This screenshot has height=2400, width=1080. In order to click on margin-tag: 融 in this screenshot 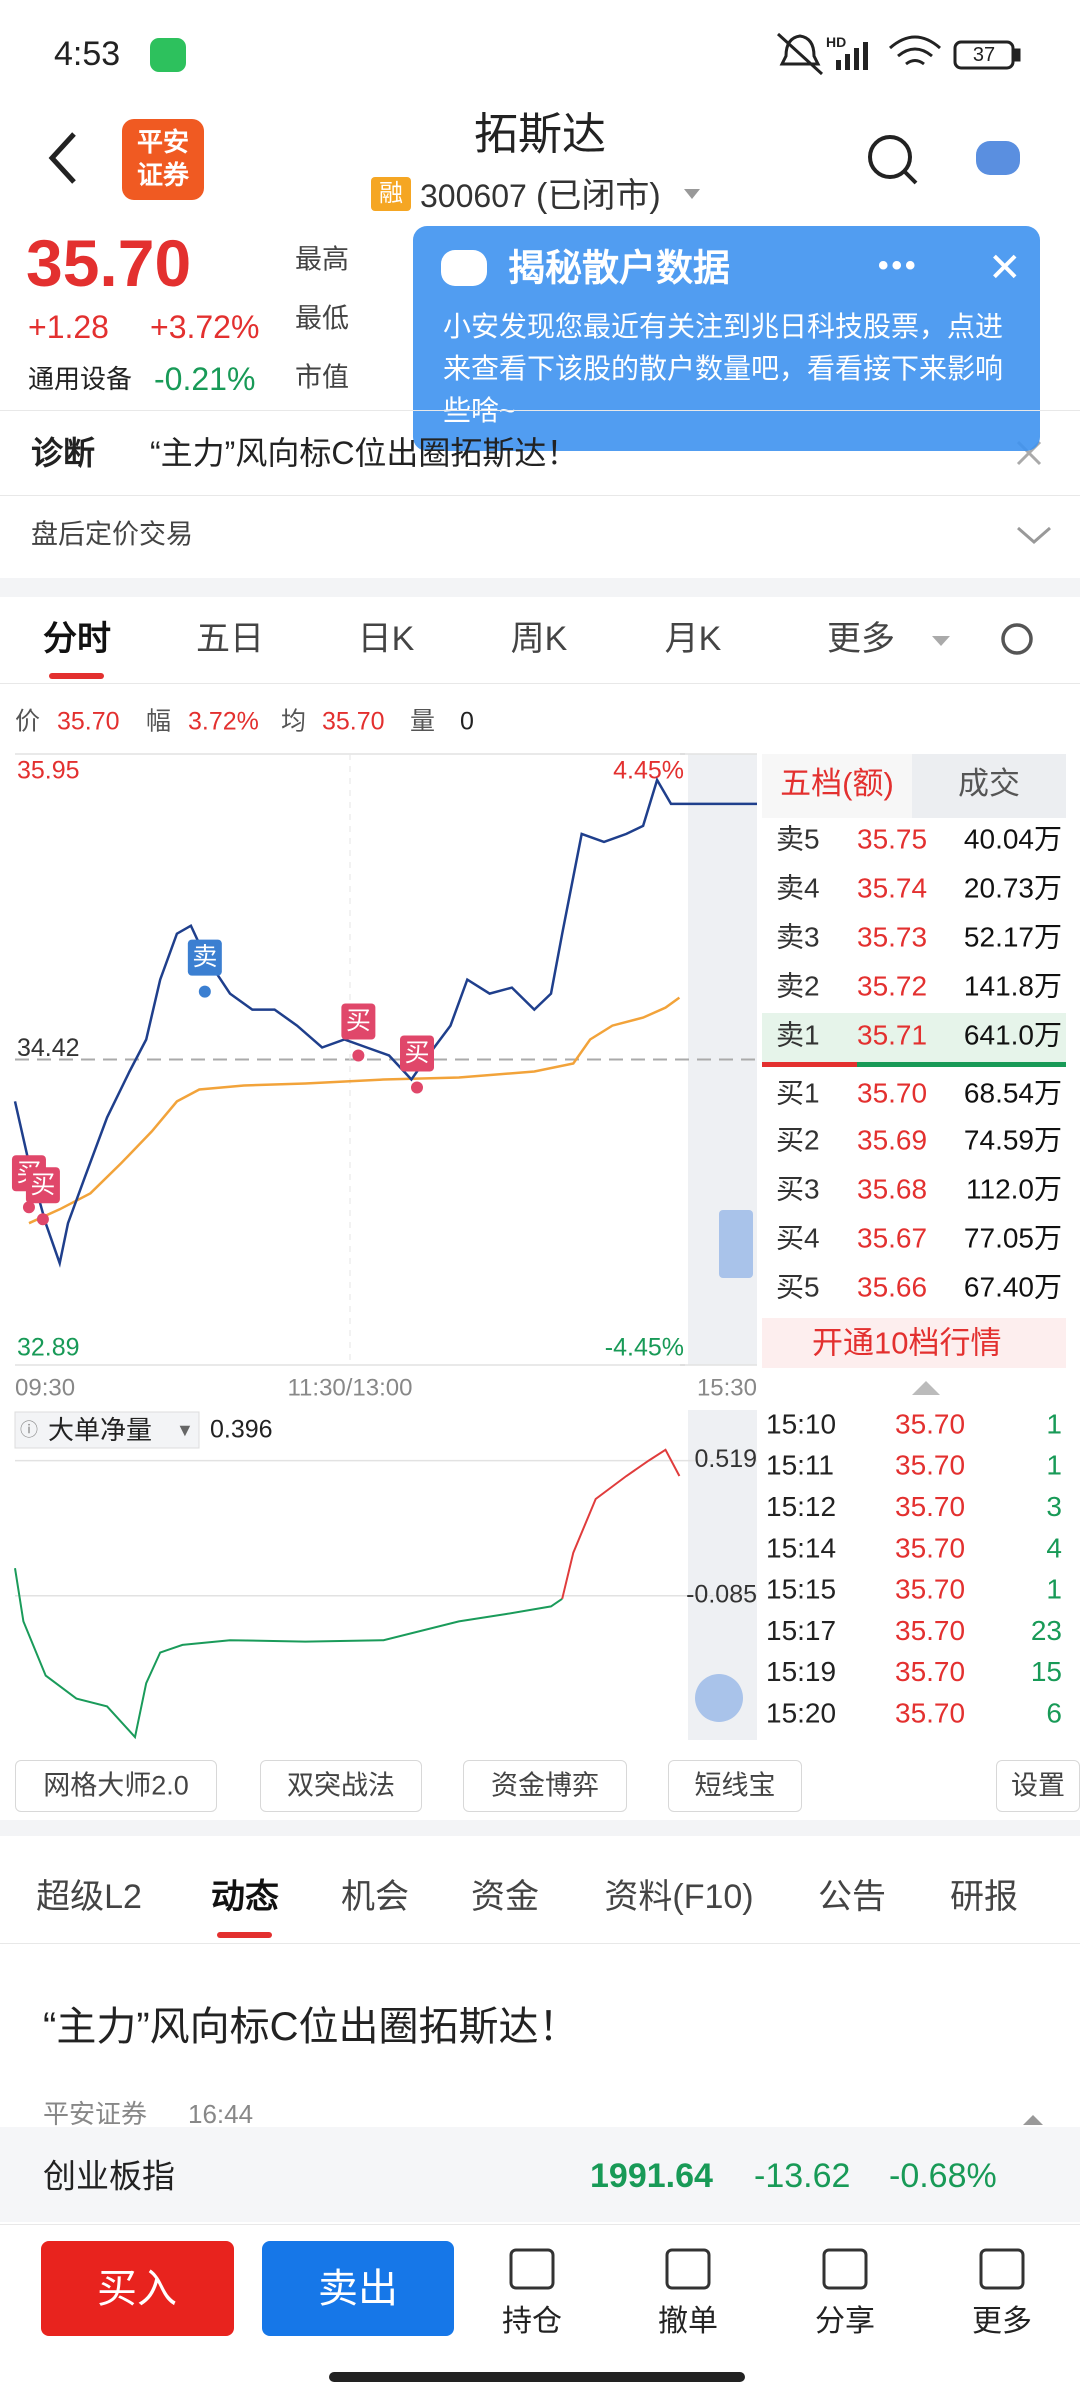, I will do `click(391, 193)`.